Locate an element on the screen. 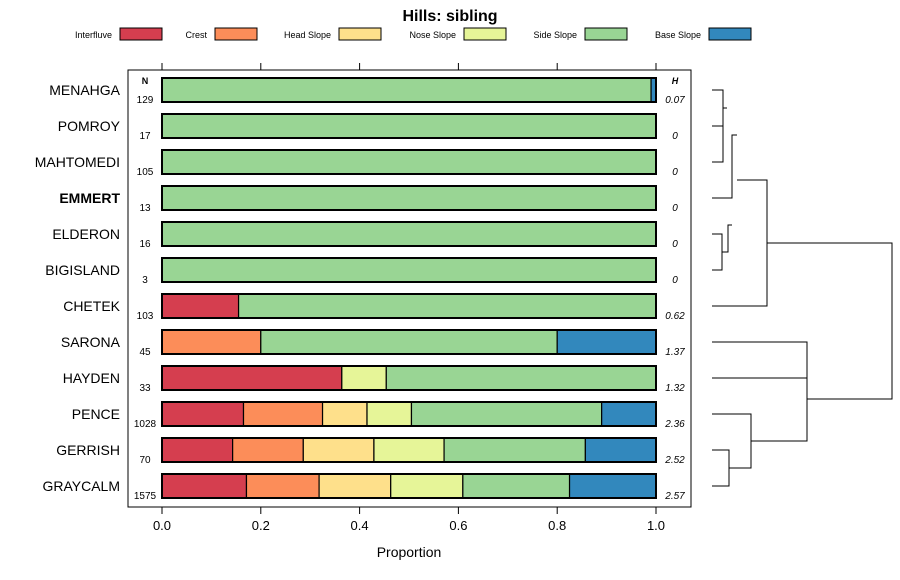 Image resolution: width=900 pixels, height=580 pixels. chart-title: Hills: sibling is located at coordinates (449, 16).